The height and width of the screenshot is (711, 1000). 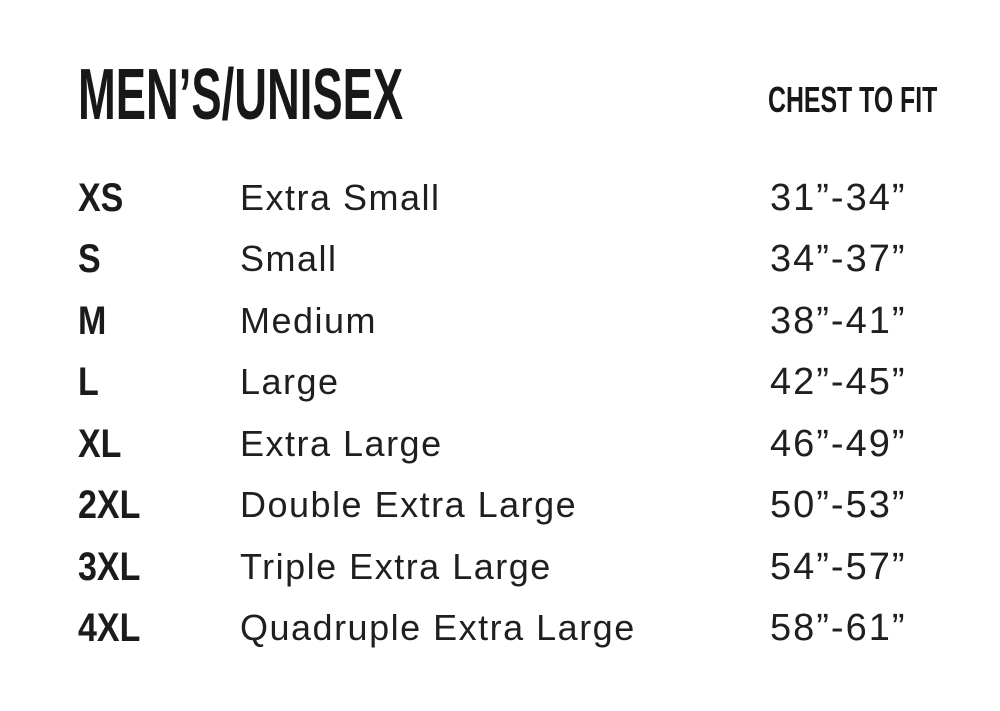 I want to click on chest-range: 54”-57”, so click(x=838, y=566).